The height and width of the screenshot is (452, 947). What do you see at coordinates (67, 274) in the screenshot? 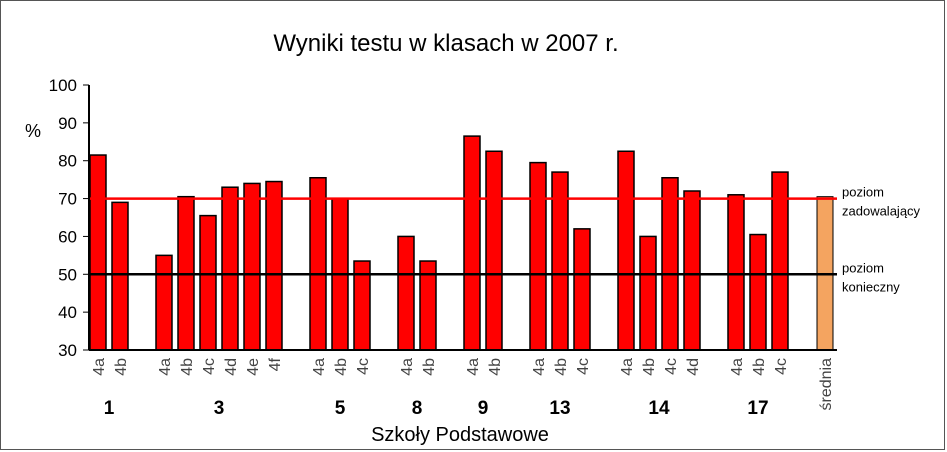
I see `y-tick-label: 50` at bounding box center [67, 274].